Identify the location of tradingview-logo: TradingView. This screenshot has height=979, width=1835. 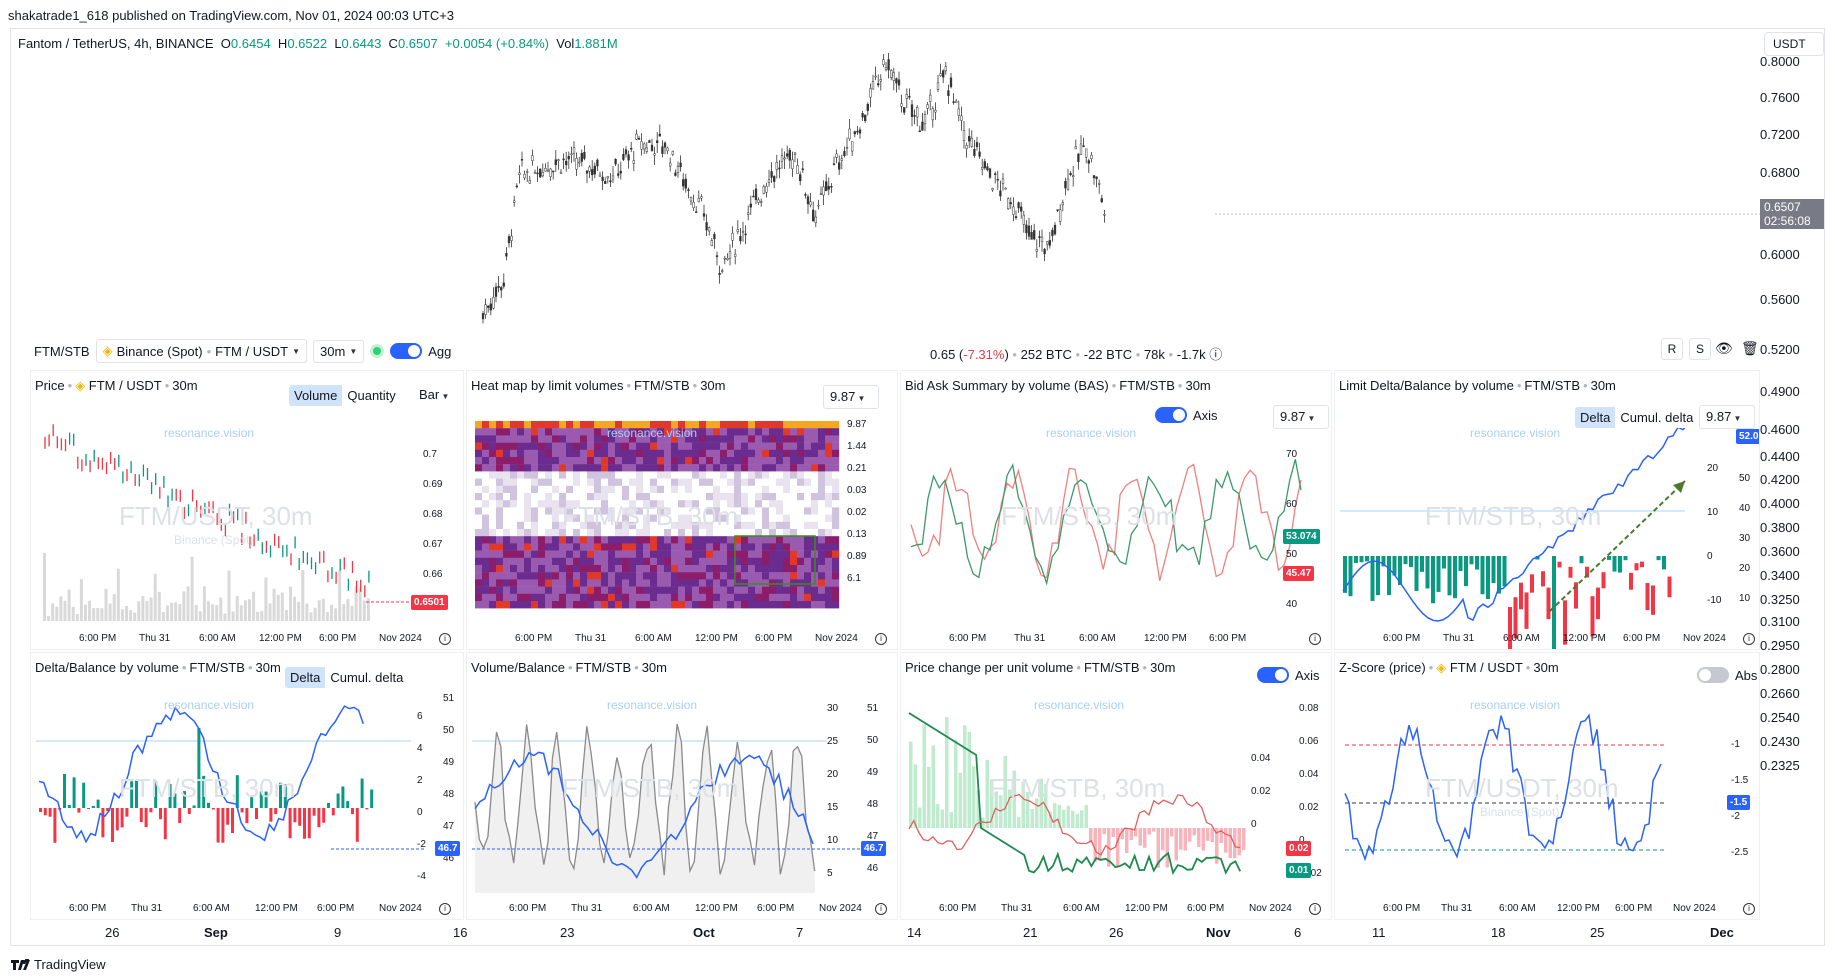
(58, 964).